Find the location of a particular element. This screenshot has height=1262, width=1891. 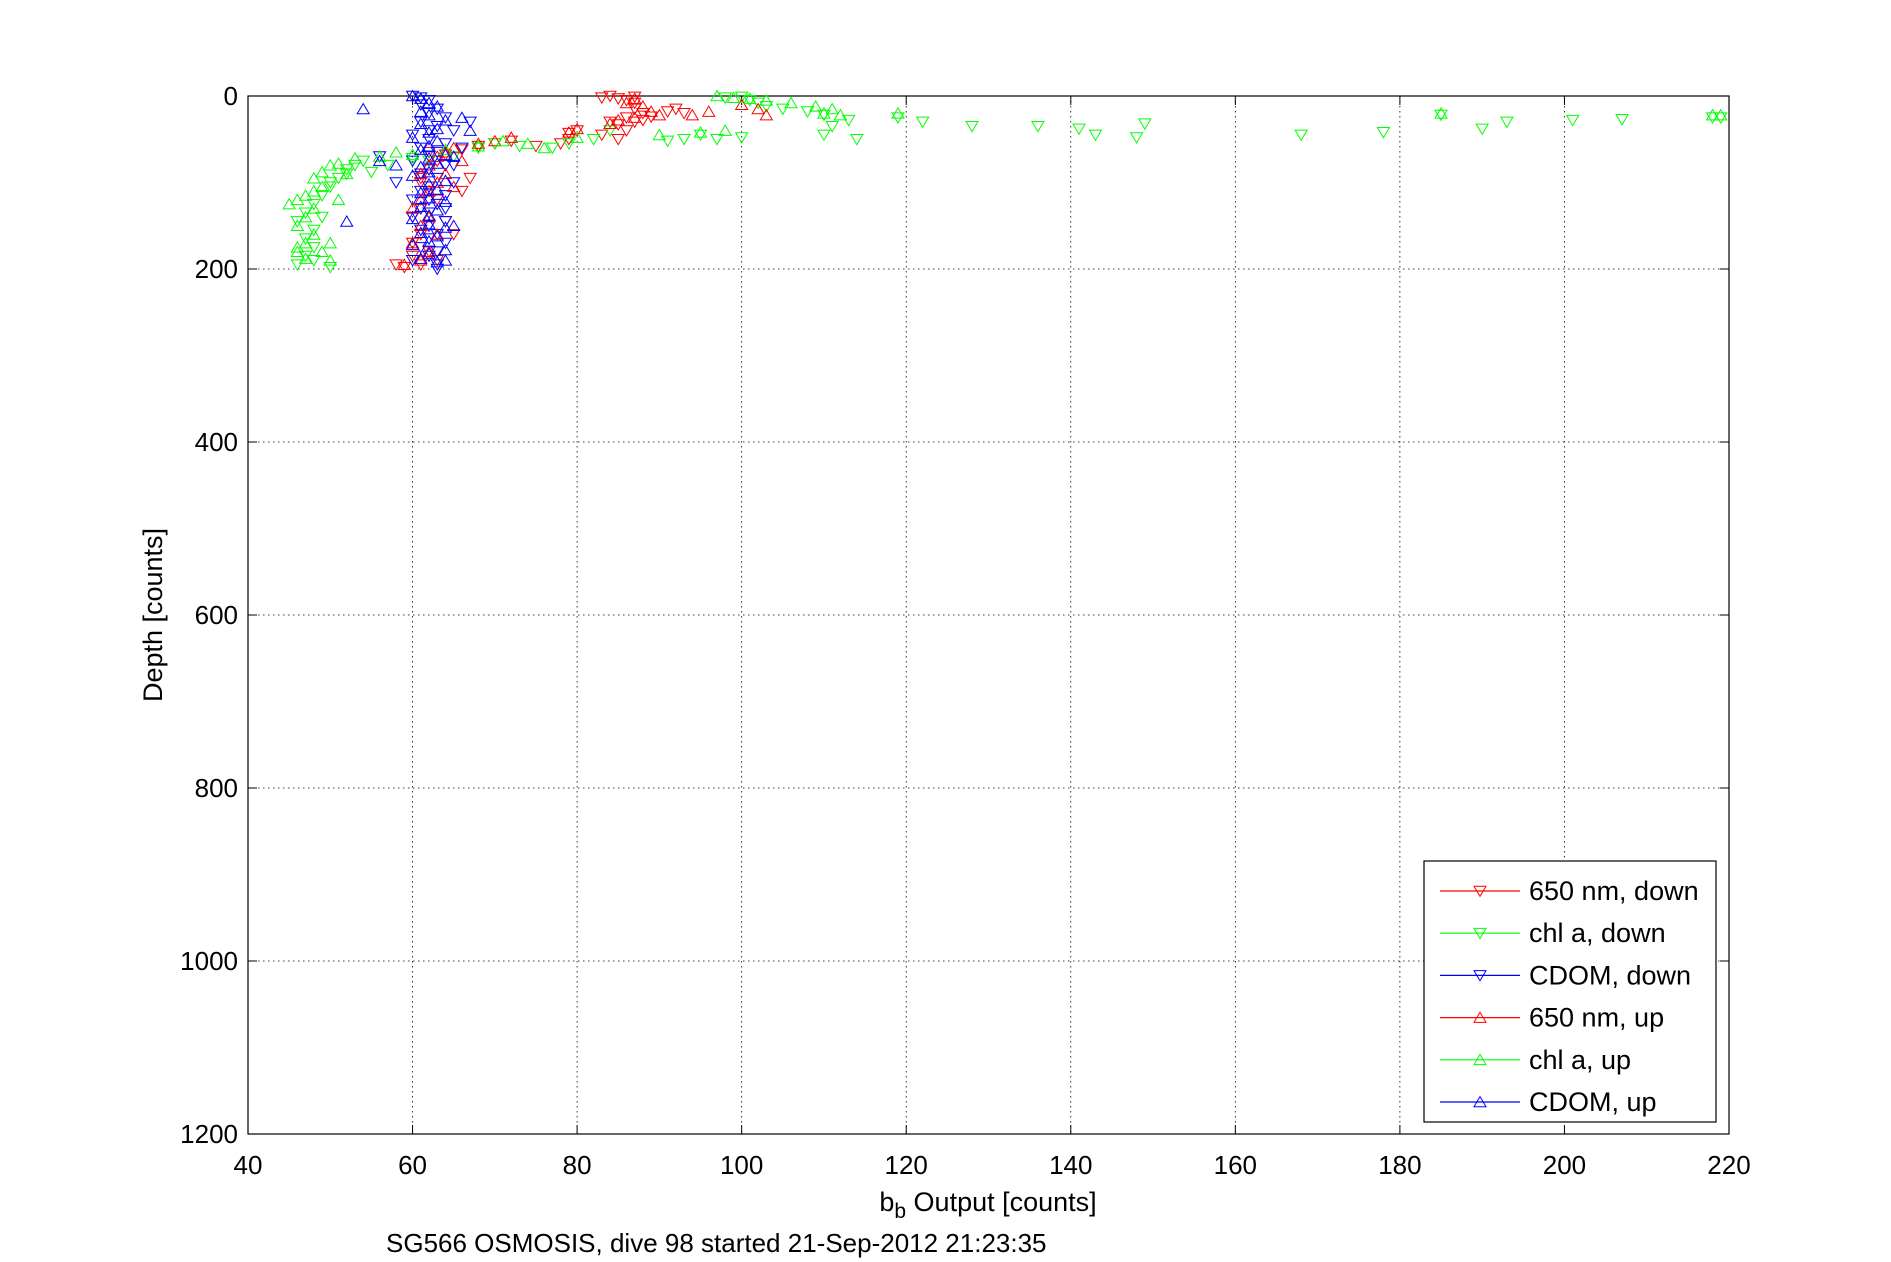

x-tick-label: 140 is located at coordinates (1070, 1165).